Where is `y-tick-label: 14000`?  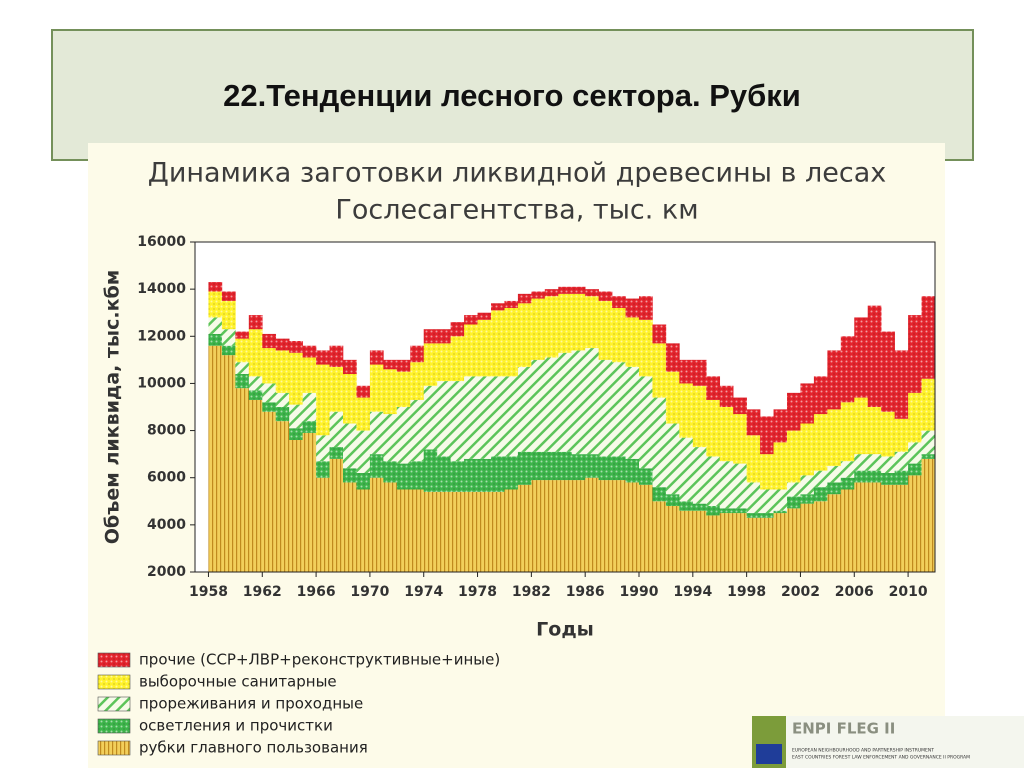 y-tick-label: 14000 is located at coordinates (161, 289).